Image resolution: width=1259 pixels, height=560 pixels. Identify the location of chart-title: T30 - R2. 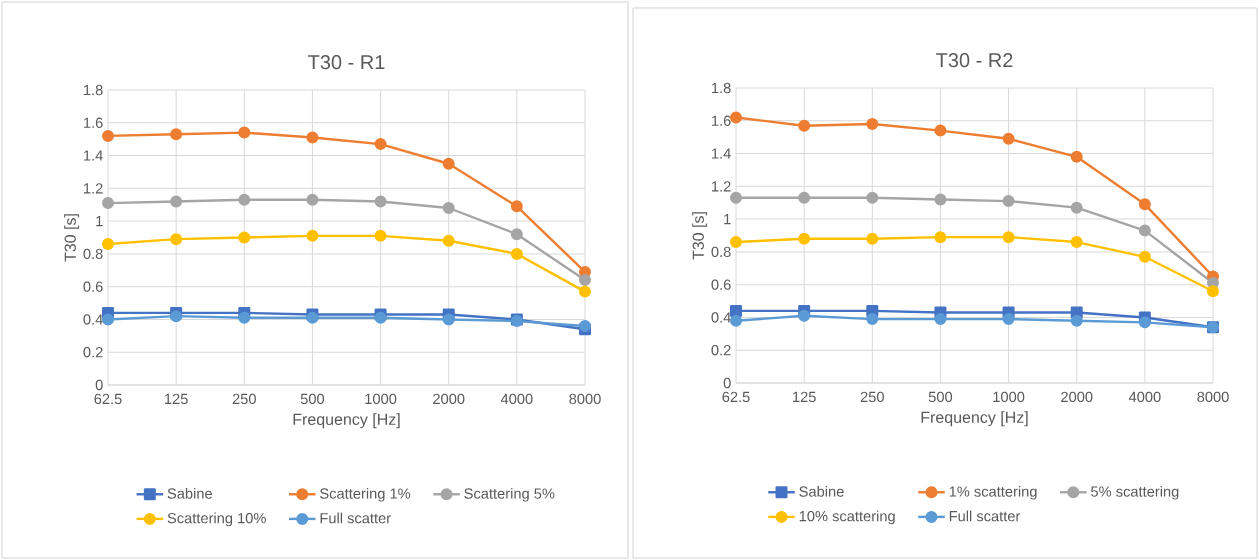
(974, 60).